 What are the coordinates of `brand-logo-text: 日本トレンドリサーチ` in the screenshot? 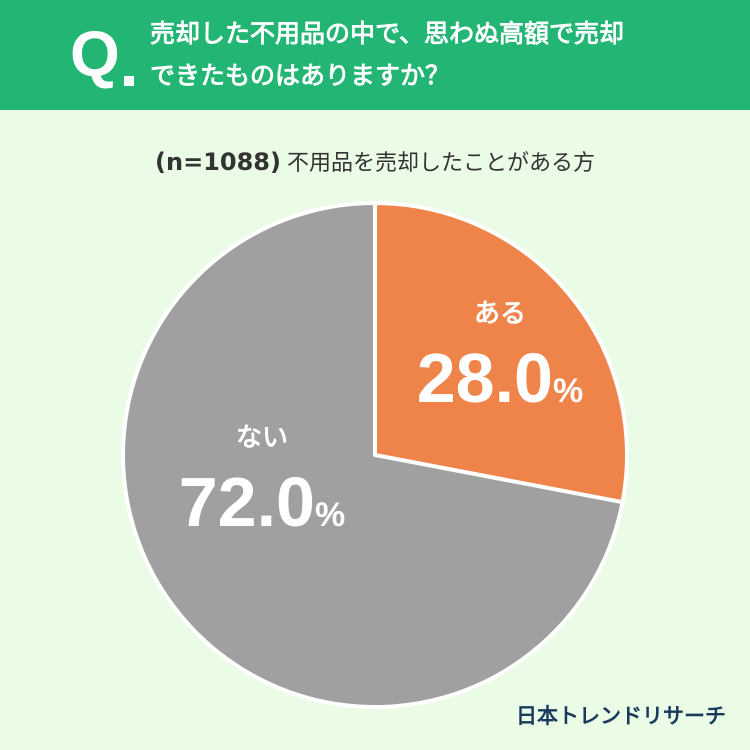 It's located at (621, 716).